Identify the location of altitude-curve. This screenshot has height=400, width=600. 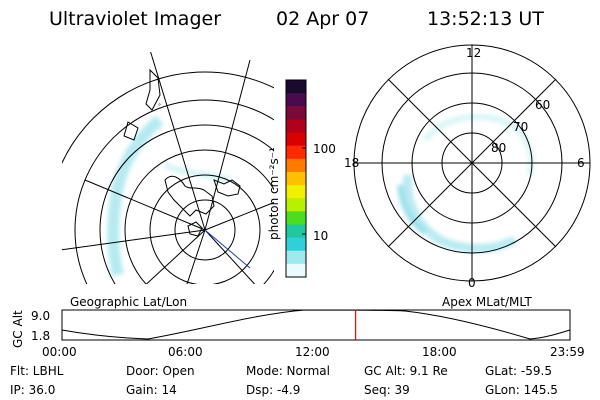
(316, 324).